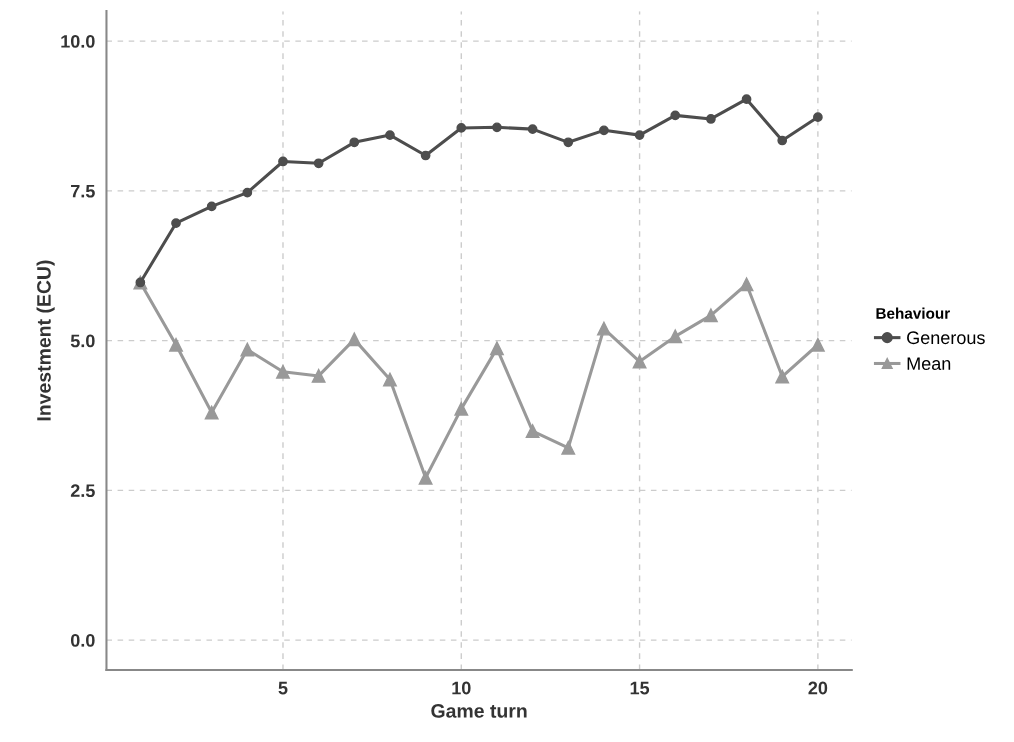  I want to click on legend-label: Generous, so click(946, 338).